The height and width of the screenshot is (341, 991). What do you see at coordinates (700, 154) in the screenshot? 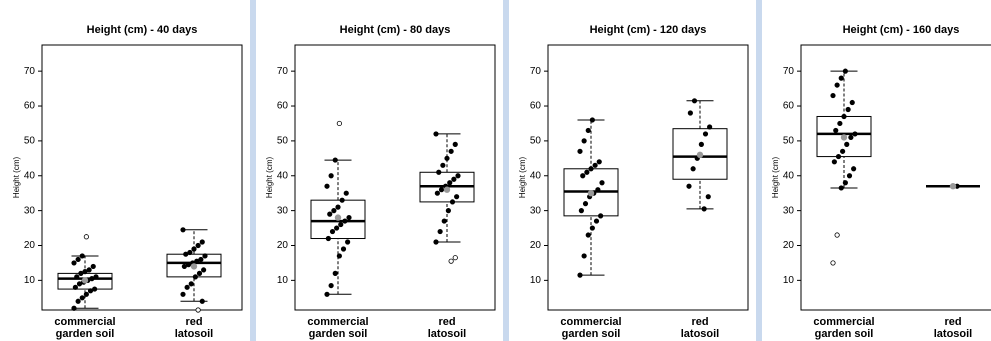
I see `box` at bounding box center [700, 154].